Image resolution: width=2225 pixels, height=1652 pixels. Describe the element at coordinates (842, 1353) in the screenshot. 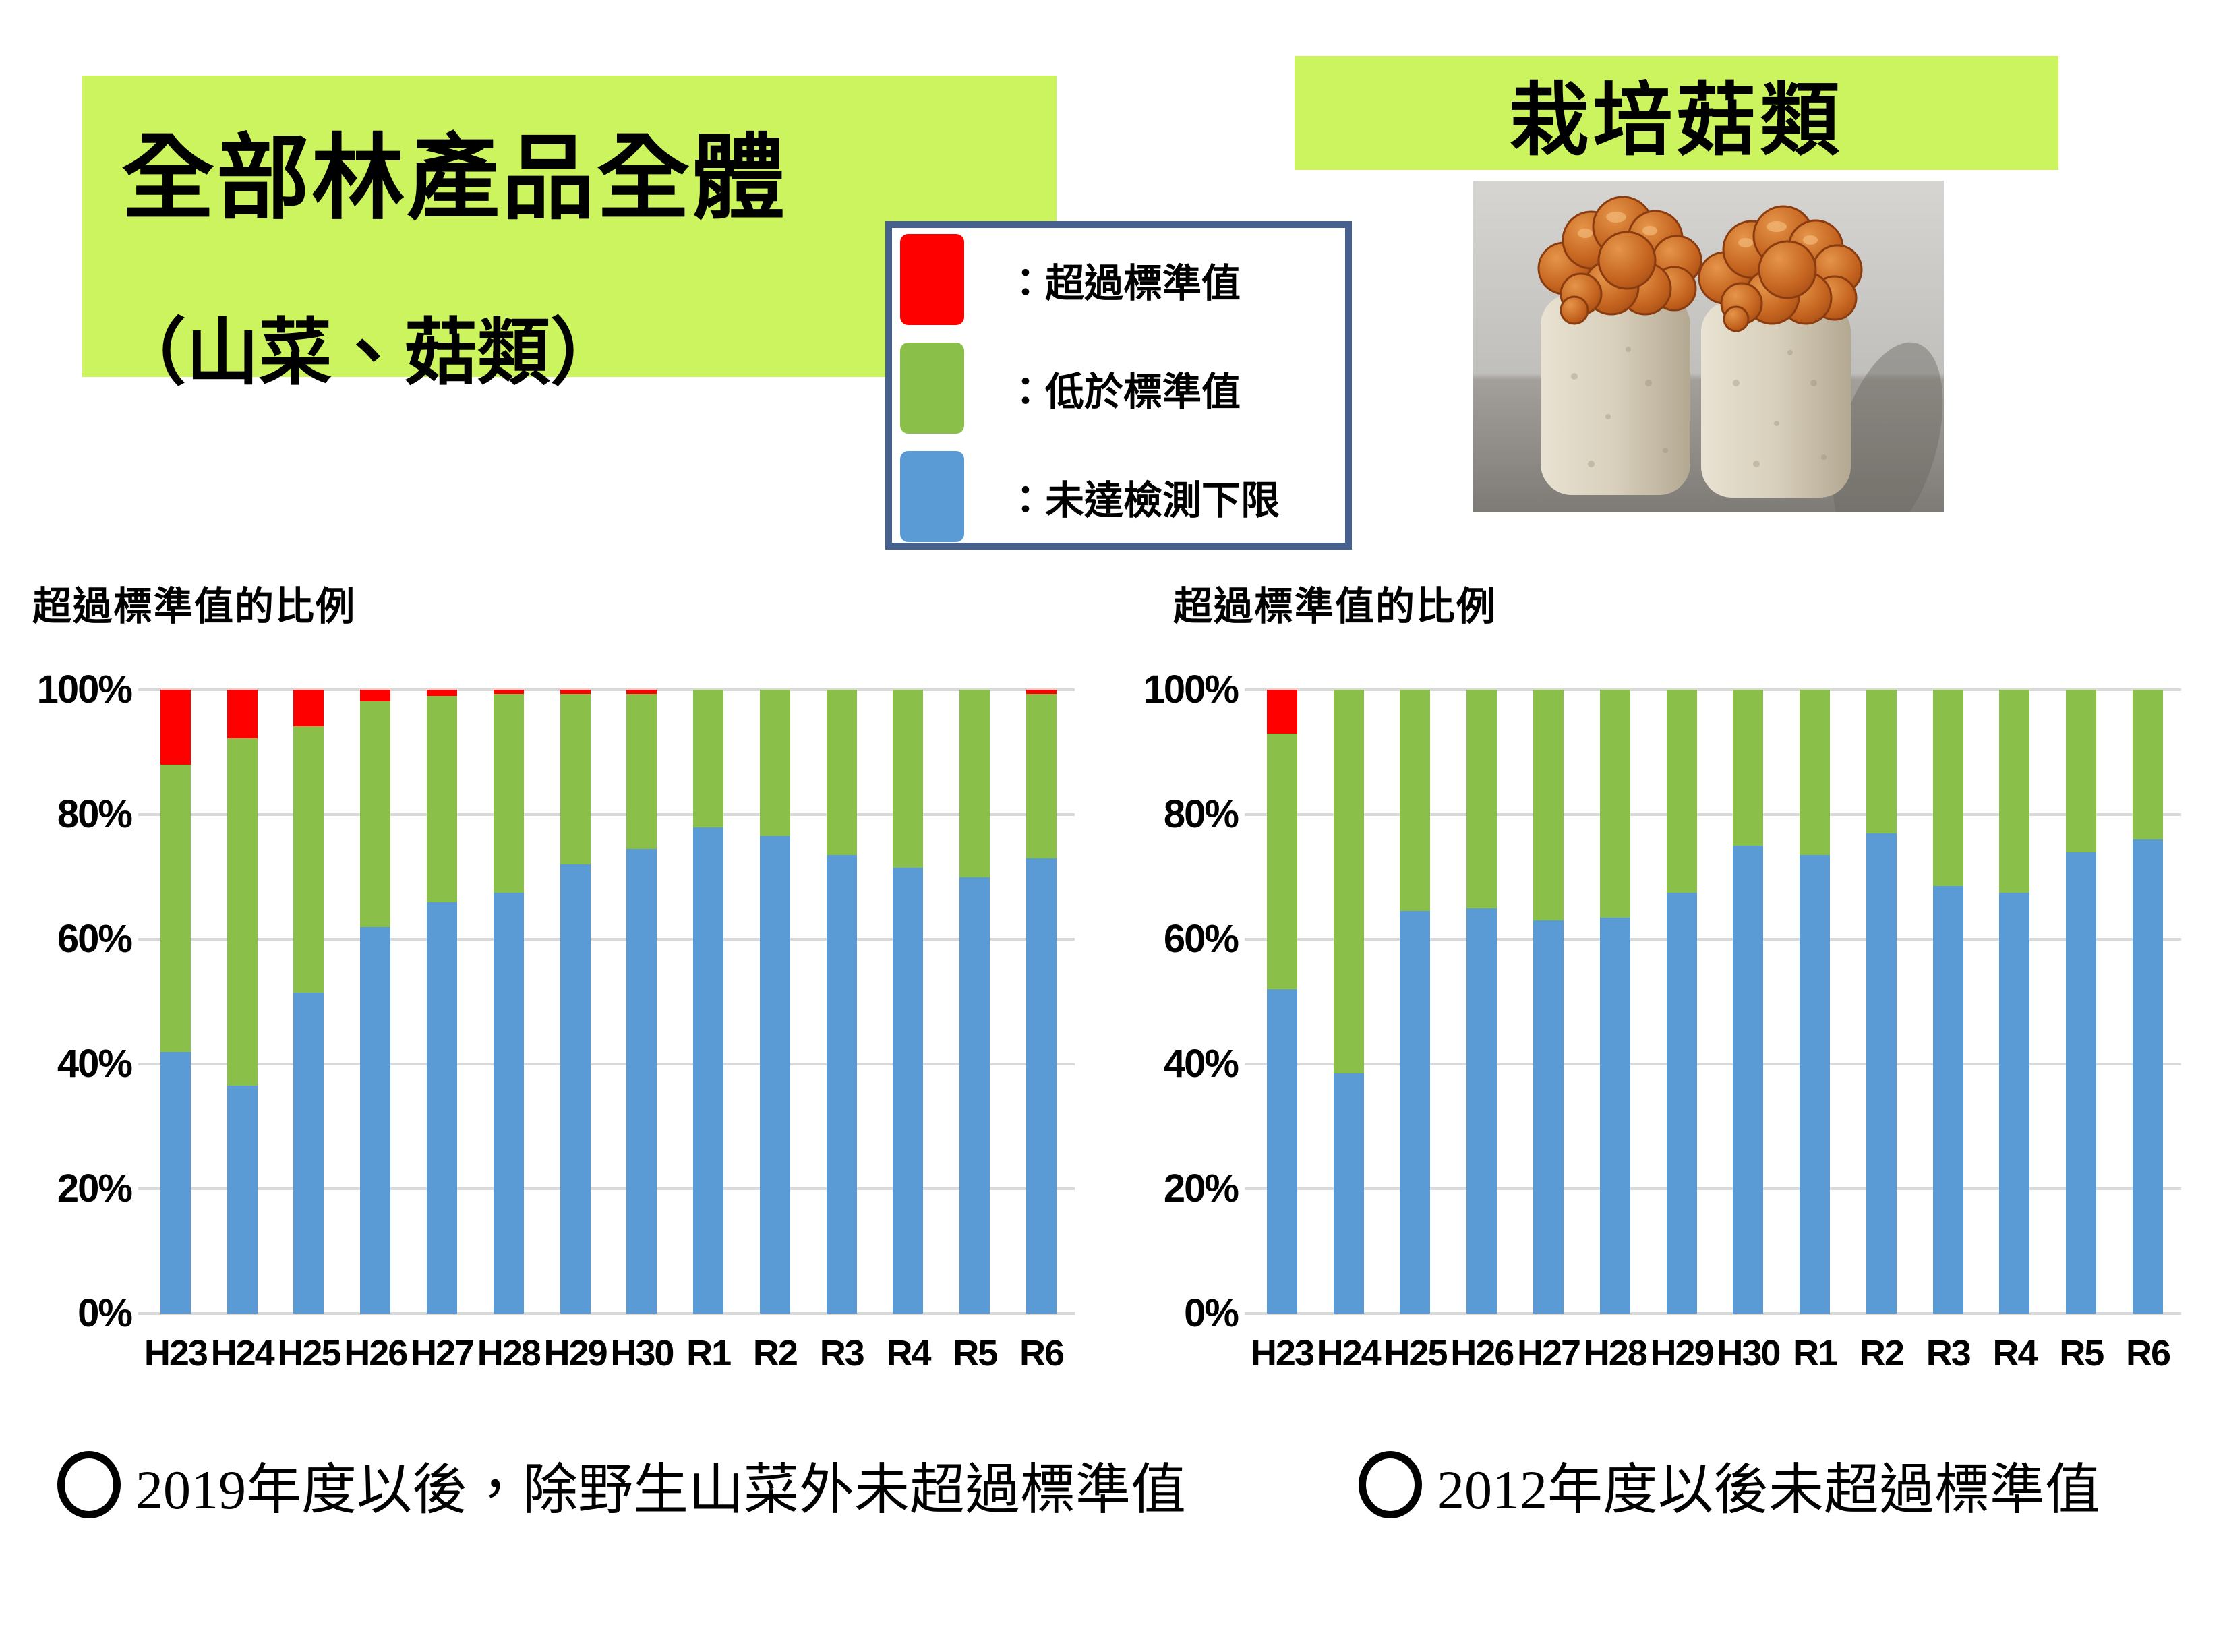

I see `x-tick-label-R3: R3` at that location.